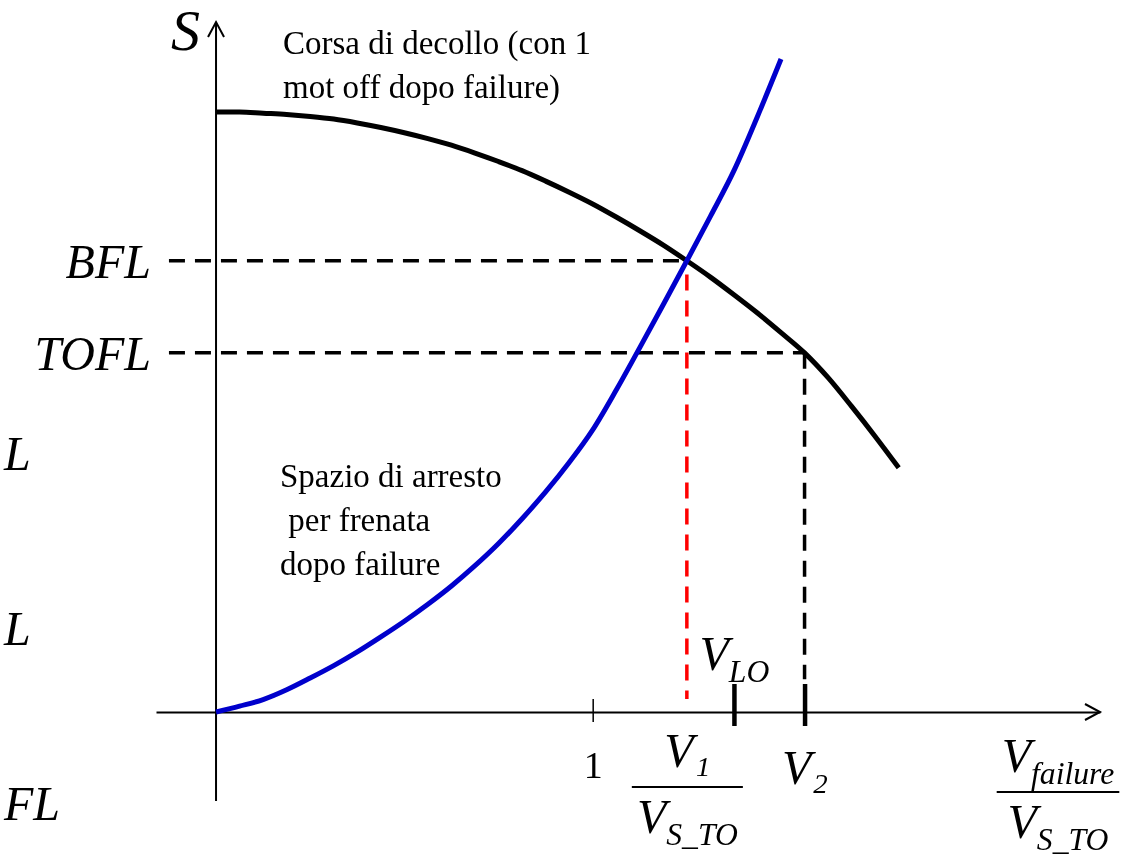 The width and height of the screenshot is (1128, 860). What do you see at coordinates (805, 767) in the screenshot?
I see `x-tick-label: V₂` at bounding box center [805, 767].